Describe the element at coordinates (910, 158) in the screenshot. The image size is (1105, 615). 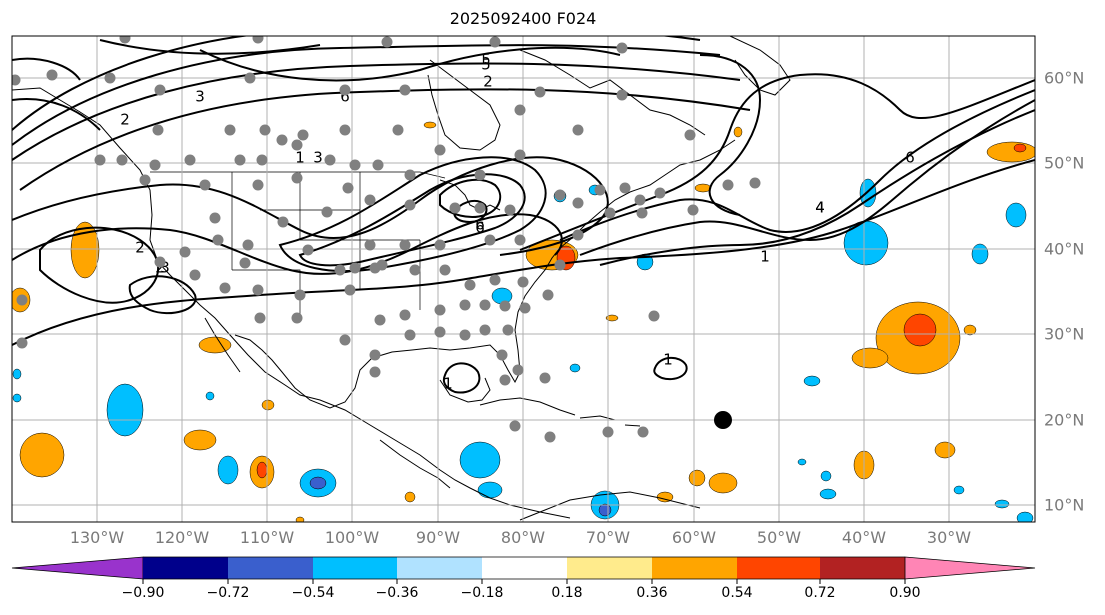
I see `contour-label: 6` at that location.